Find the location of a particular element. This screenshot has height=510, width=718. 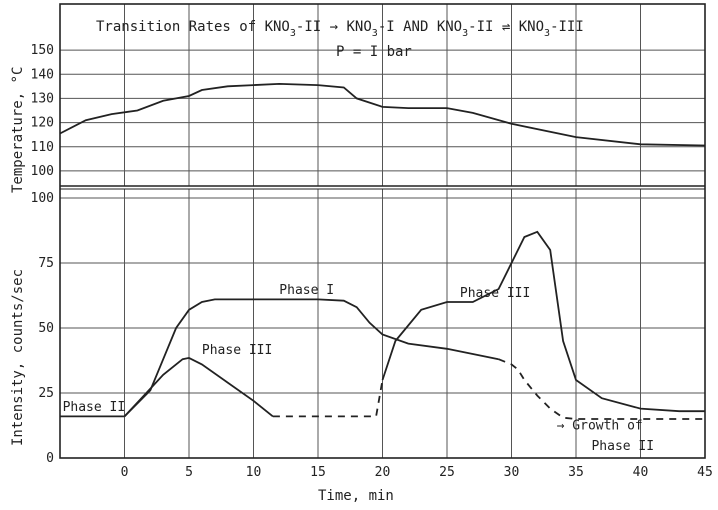

time-tick-label: 15 is located at coordinates (318, 472).